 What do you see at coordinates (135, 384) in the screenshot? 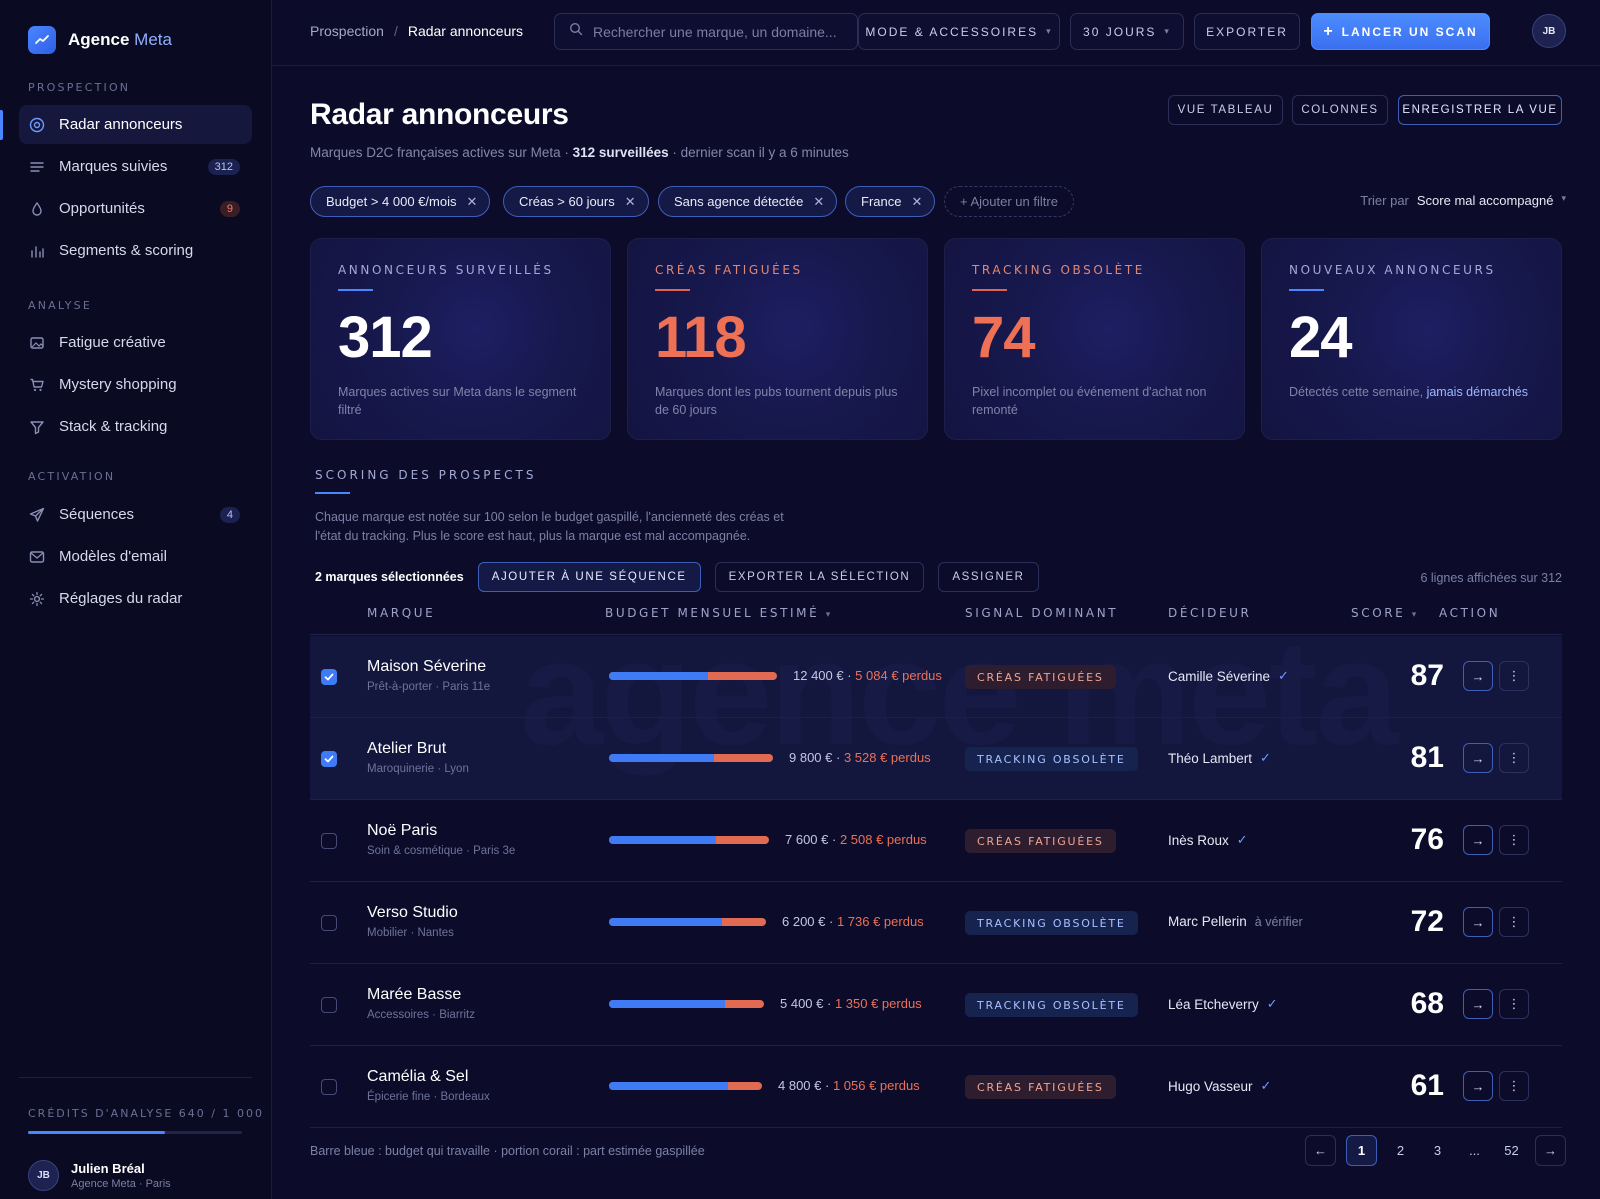
I see `sidebar-item-mystery: Mystery shopping` at bounding box center [135, 384].